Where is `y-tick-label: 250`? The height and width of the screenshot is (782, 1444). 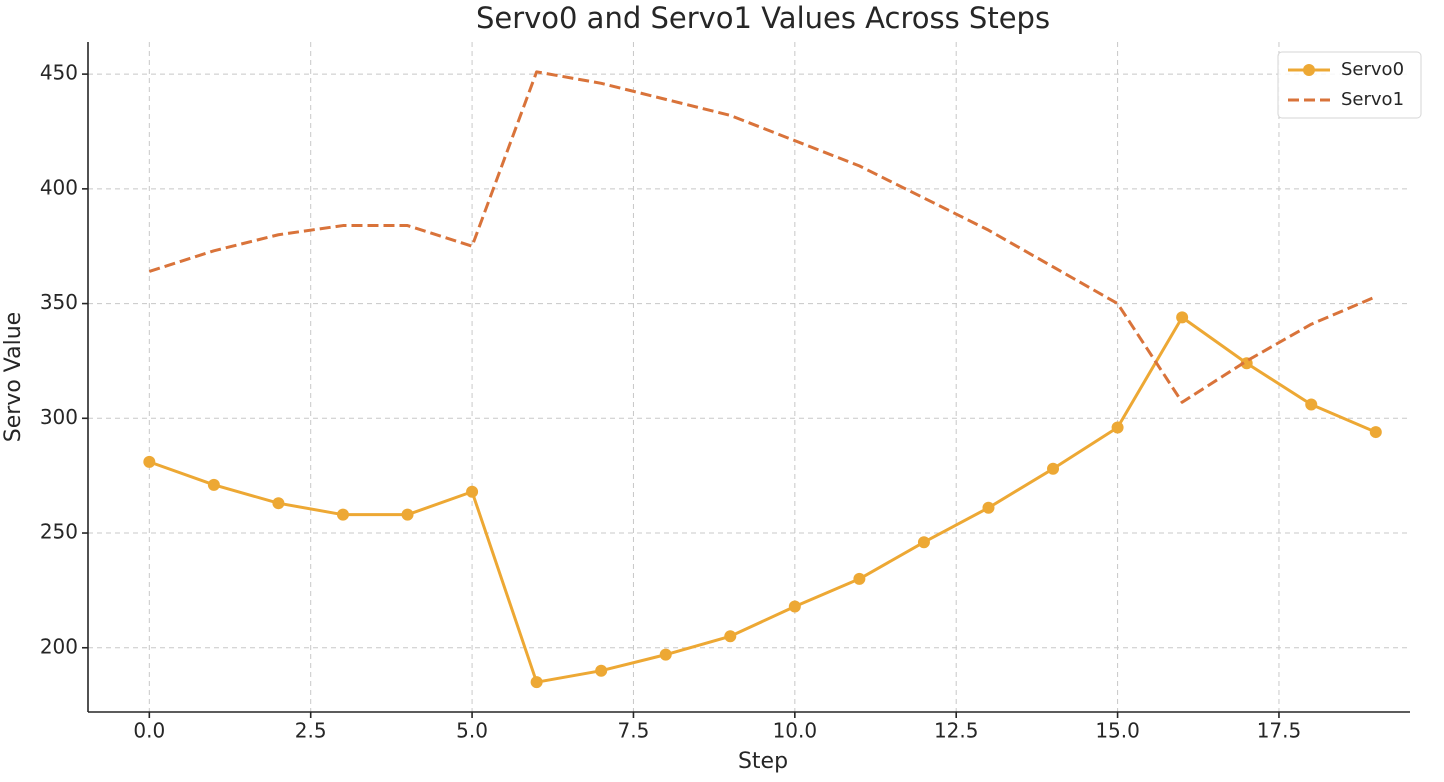
y-tick-label: 250 is located at coordinates (59, 532).